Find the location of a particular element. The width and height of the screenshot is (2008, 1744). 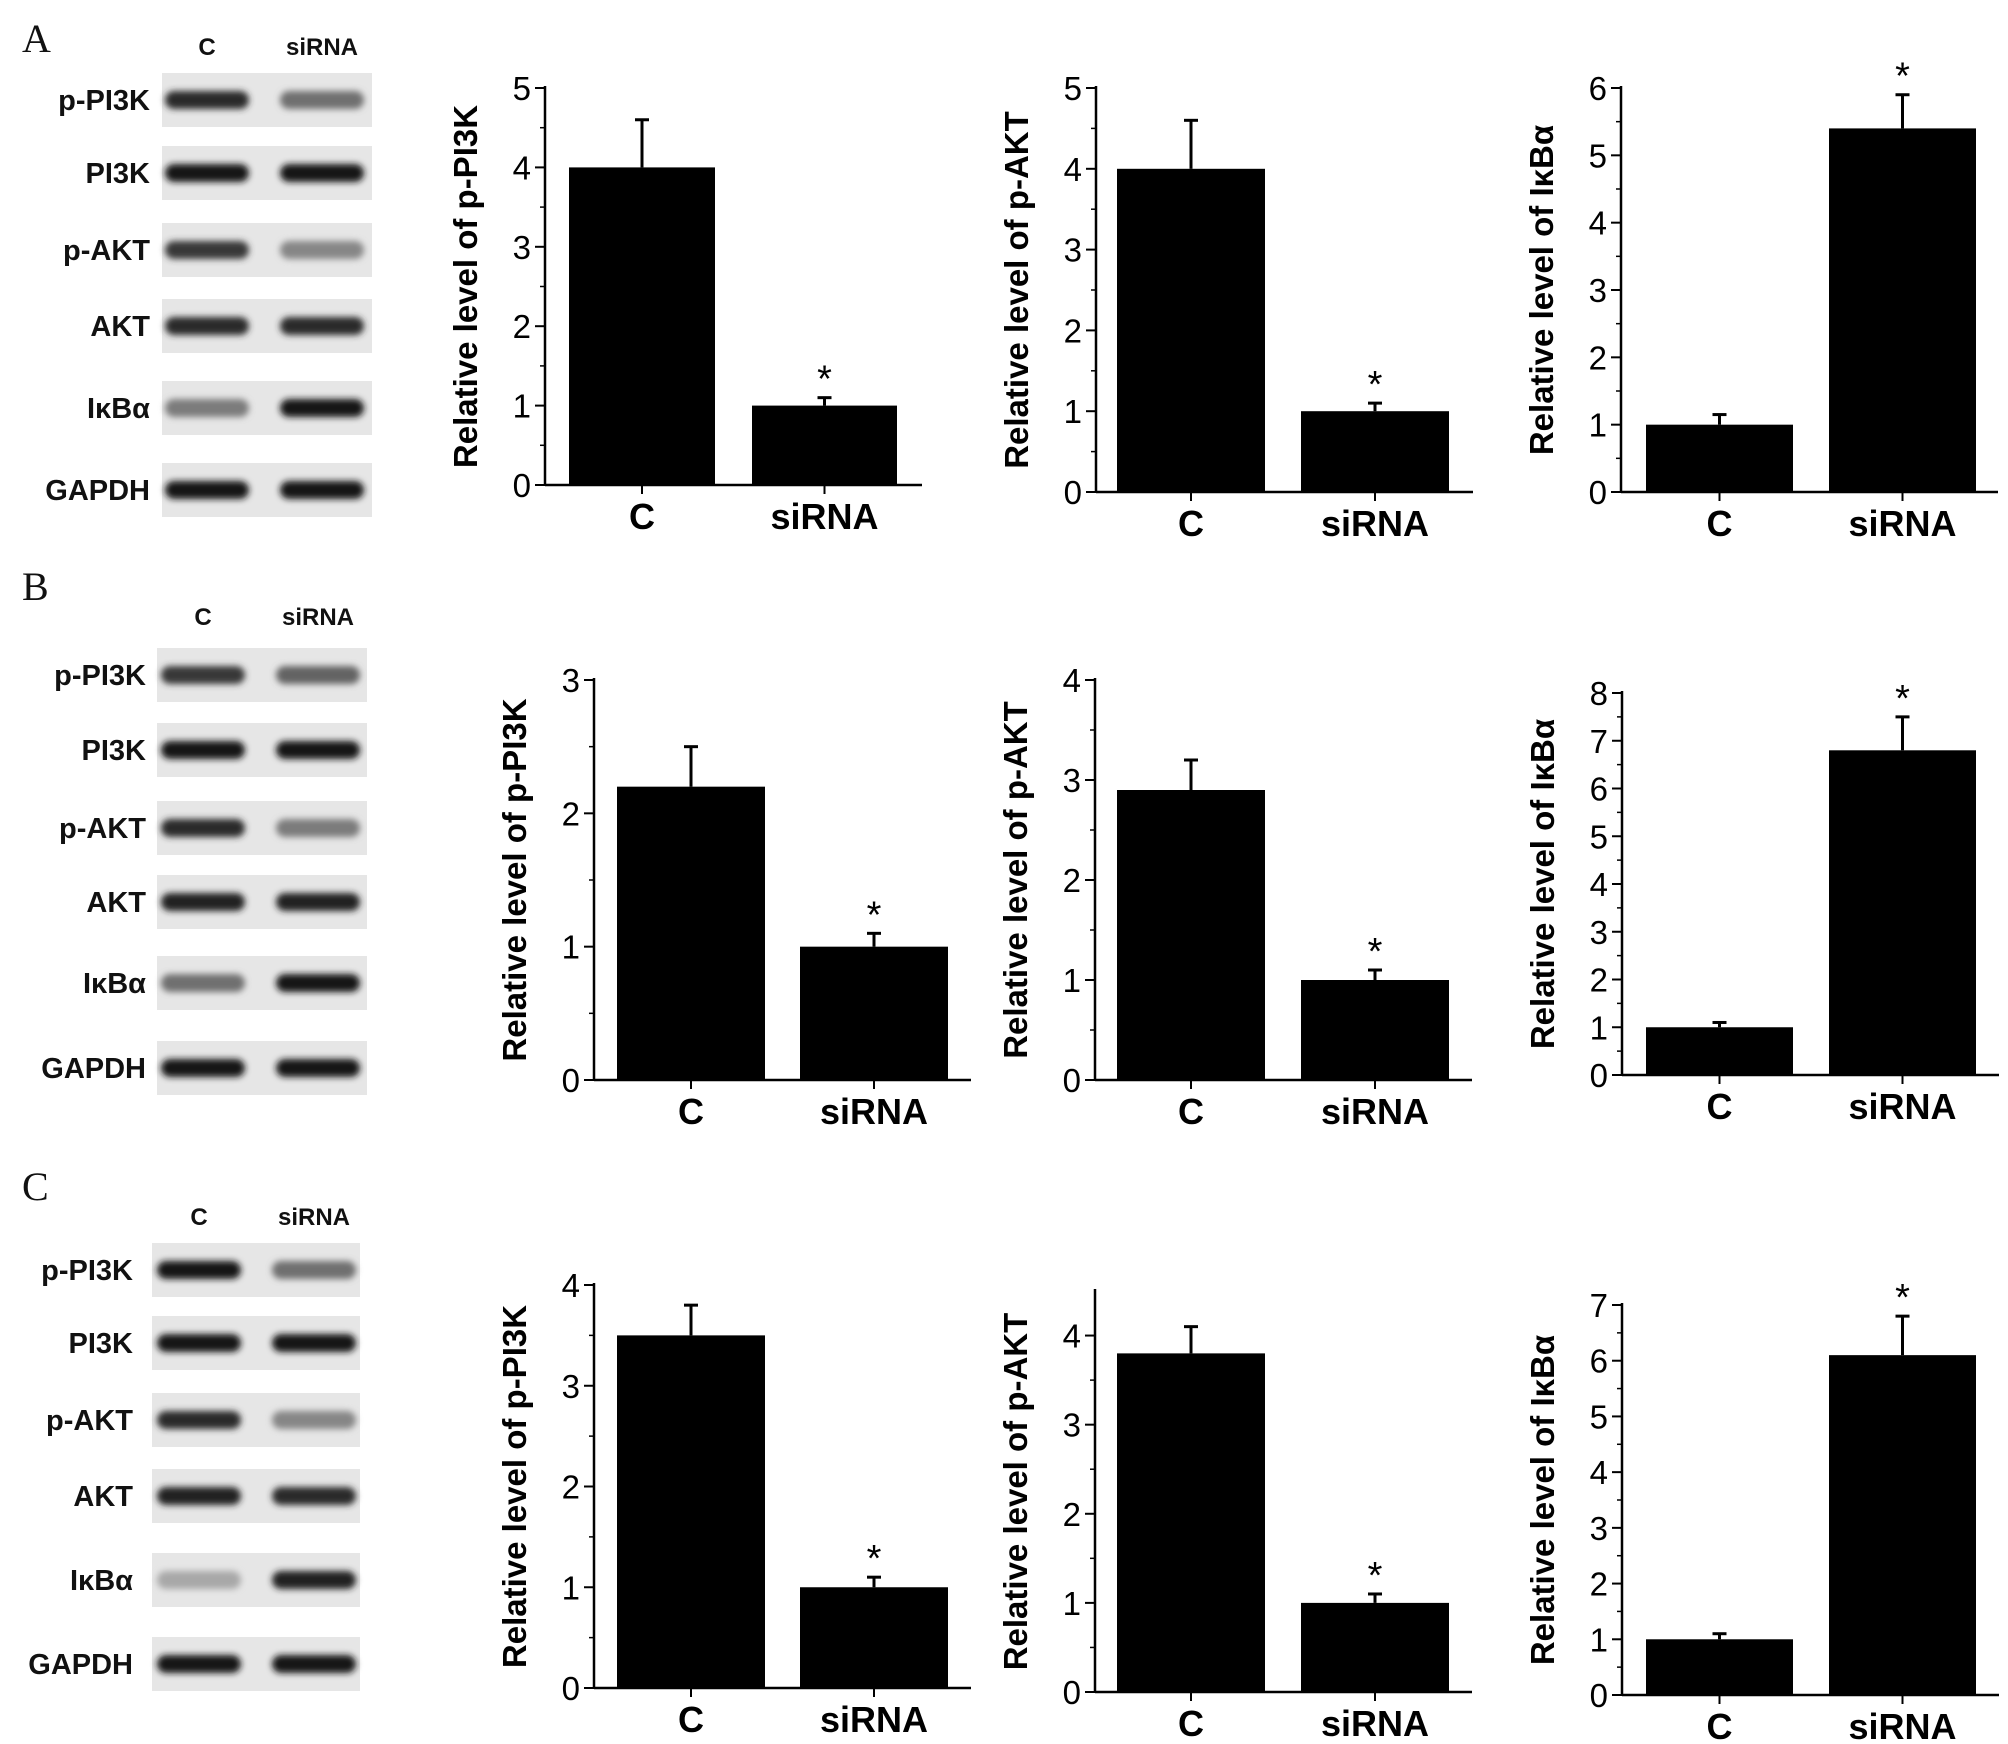

protein-label: AKT is located at coordinates (120, 327).